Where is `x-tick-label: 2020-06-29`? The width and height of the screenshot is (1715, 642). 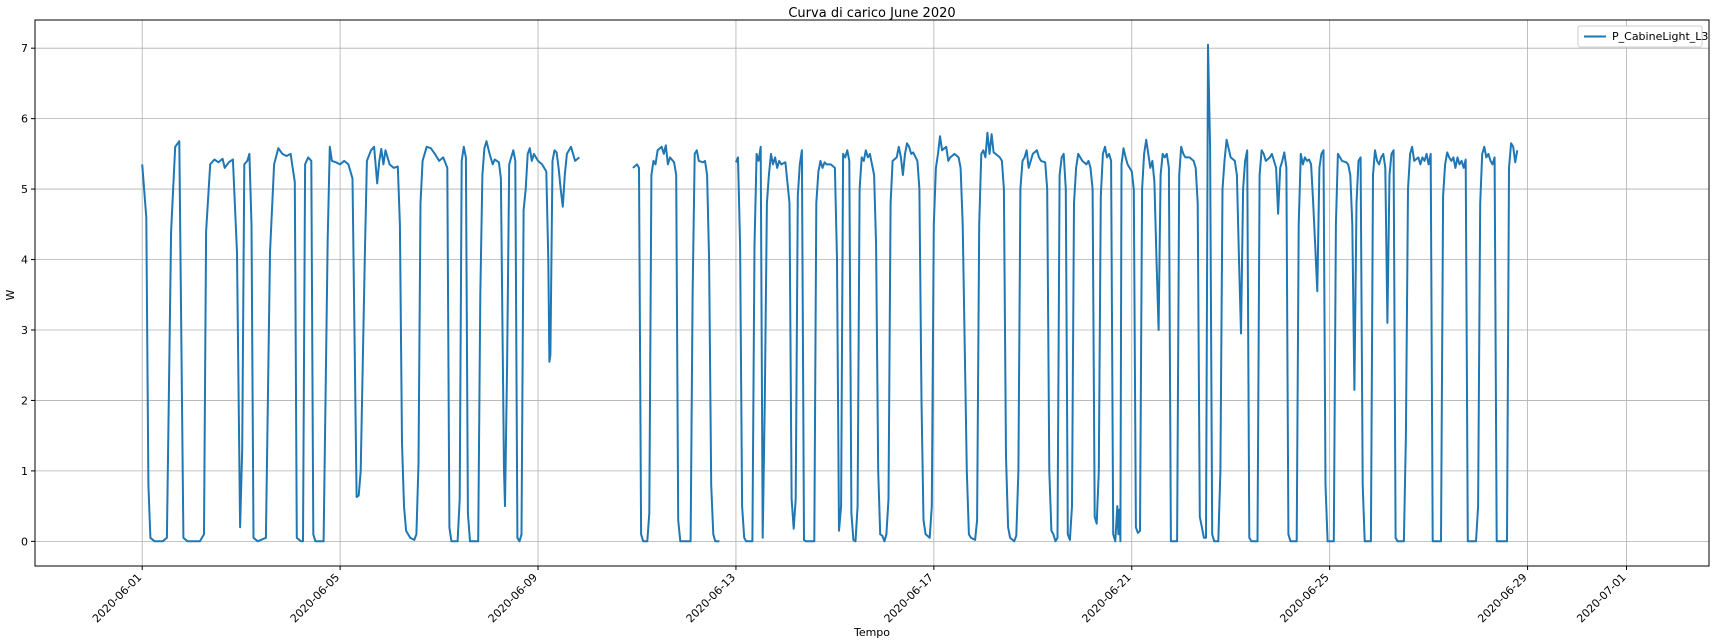
x-tick-label: 2020-06-29 is located at coordinates (1502, 598).